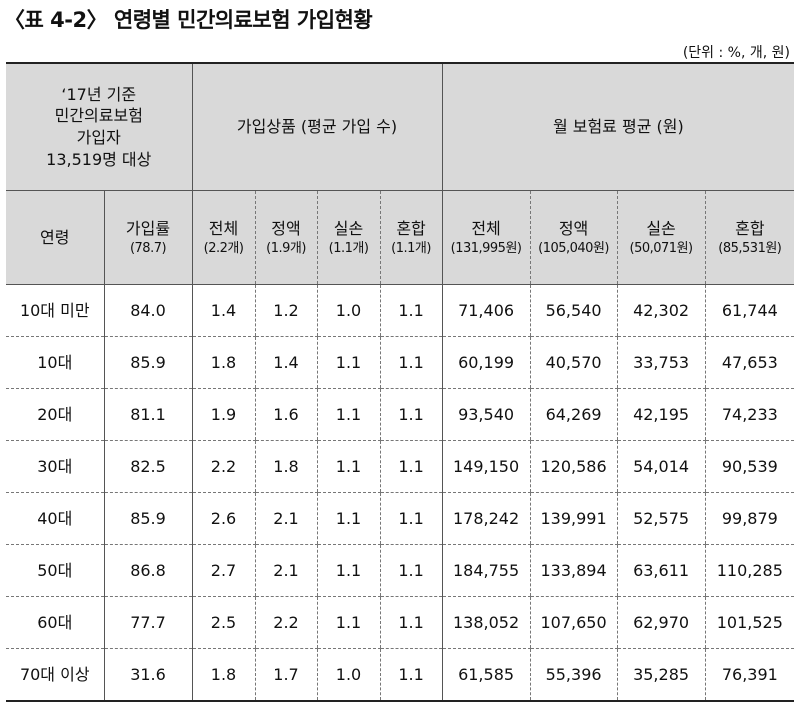 This screenshot has height=702, width=800. Describe the element at coordinates (573, 362) in the screenshot. I see `col-premium-fixed-cell: 40,570` at that location.